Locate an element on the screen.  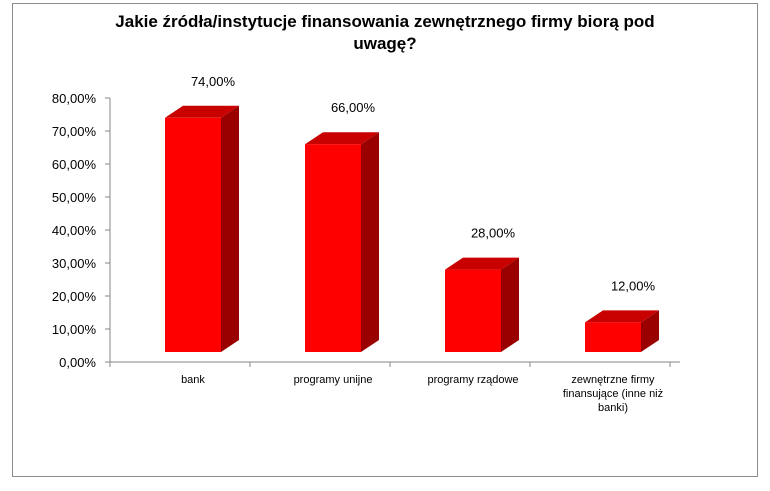
category-label: programy rządowe is located at coordinates (472, 380).